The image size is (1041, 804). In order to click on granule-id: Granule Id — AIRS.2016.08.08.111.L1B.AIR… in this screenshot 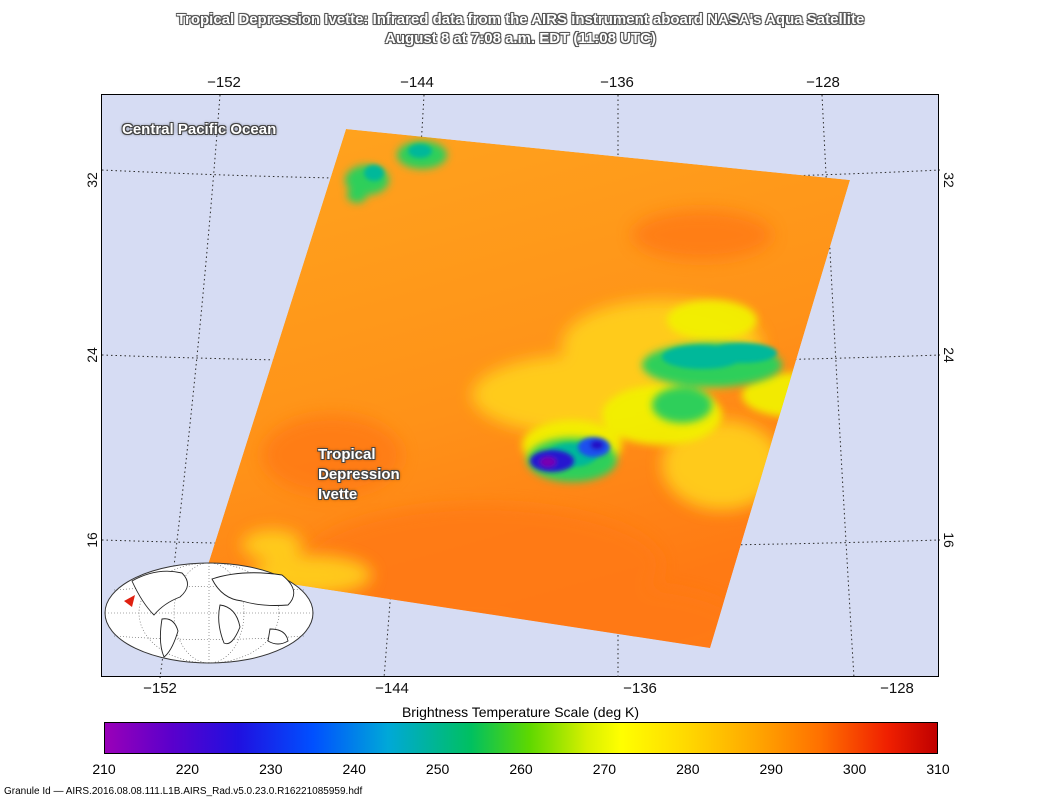, I will do `click(183, 791)`.